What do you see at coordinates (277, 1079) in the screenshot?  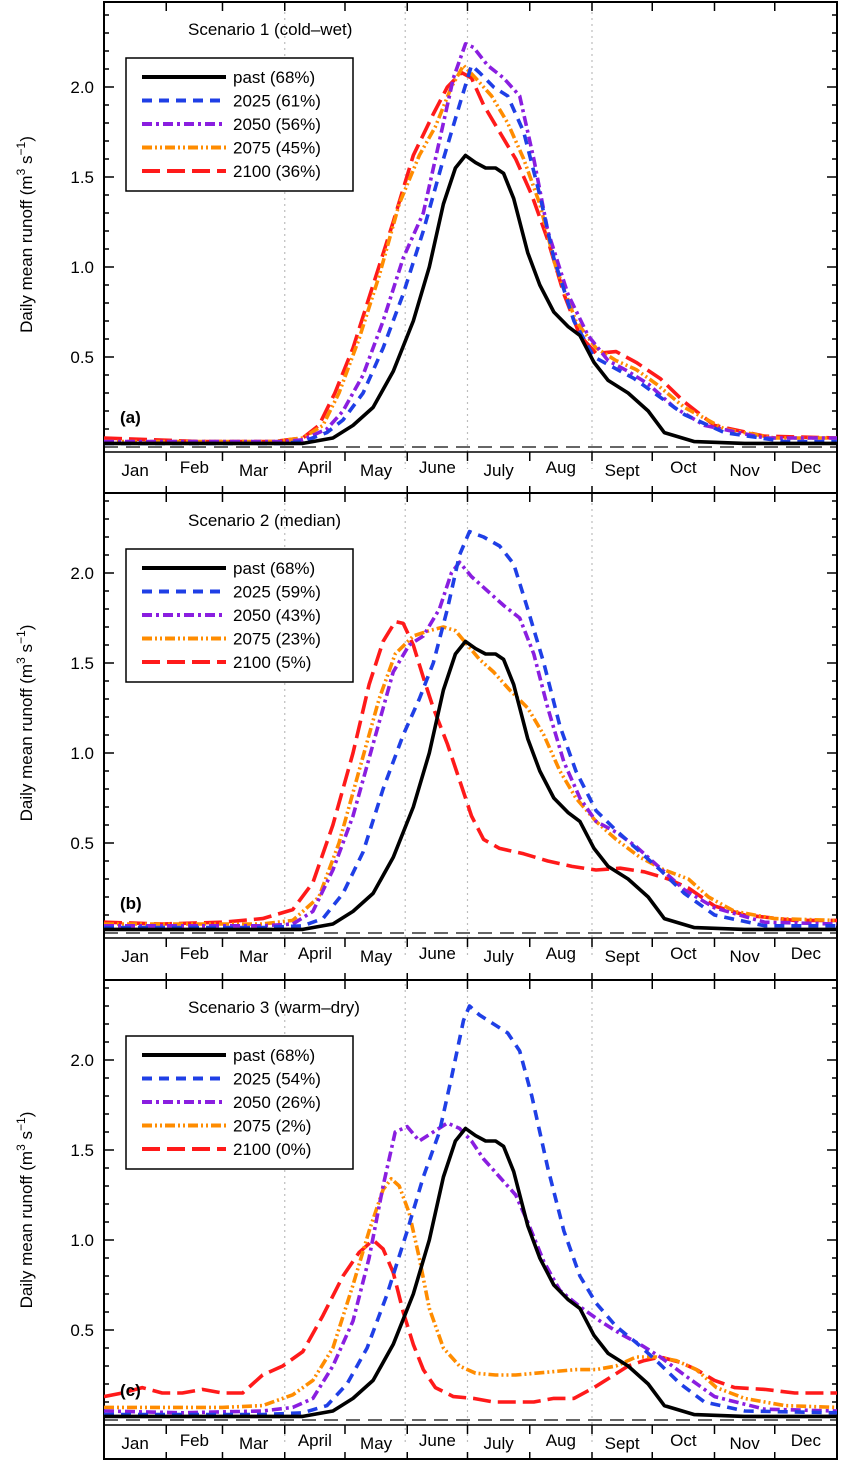 I see `legend-label: 2025 (54%)` at bounding box center [277, 1079].